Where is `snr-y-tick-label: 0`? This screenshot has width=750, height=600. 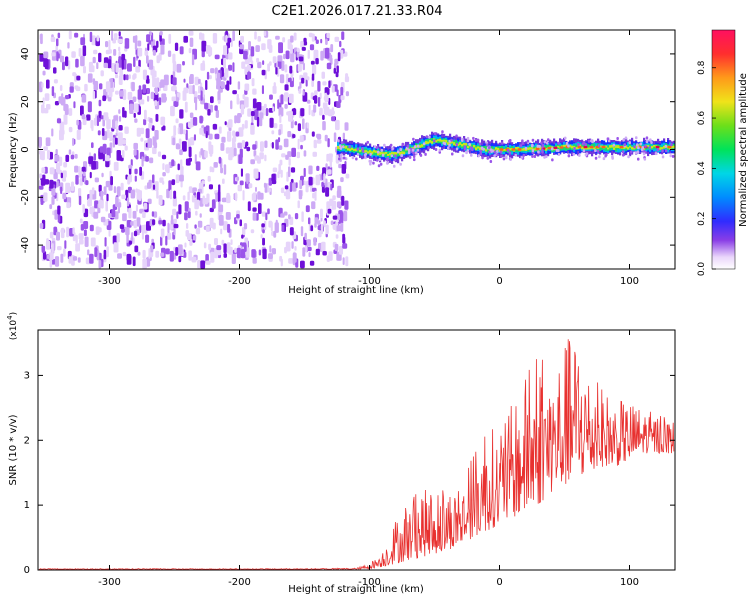
snr-y-tick-label: 0 is located at coordinates (27, 570).